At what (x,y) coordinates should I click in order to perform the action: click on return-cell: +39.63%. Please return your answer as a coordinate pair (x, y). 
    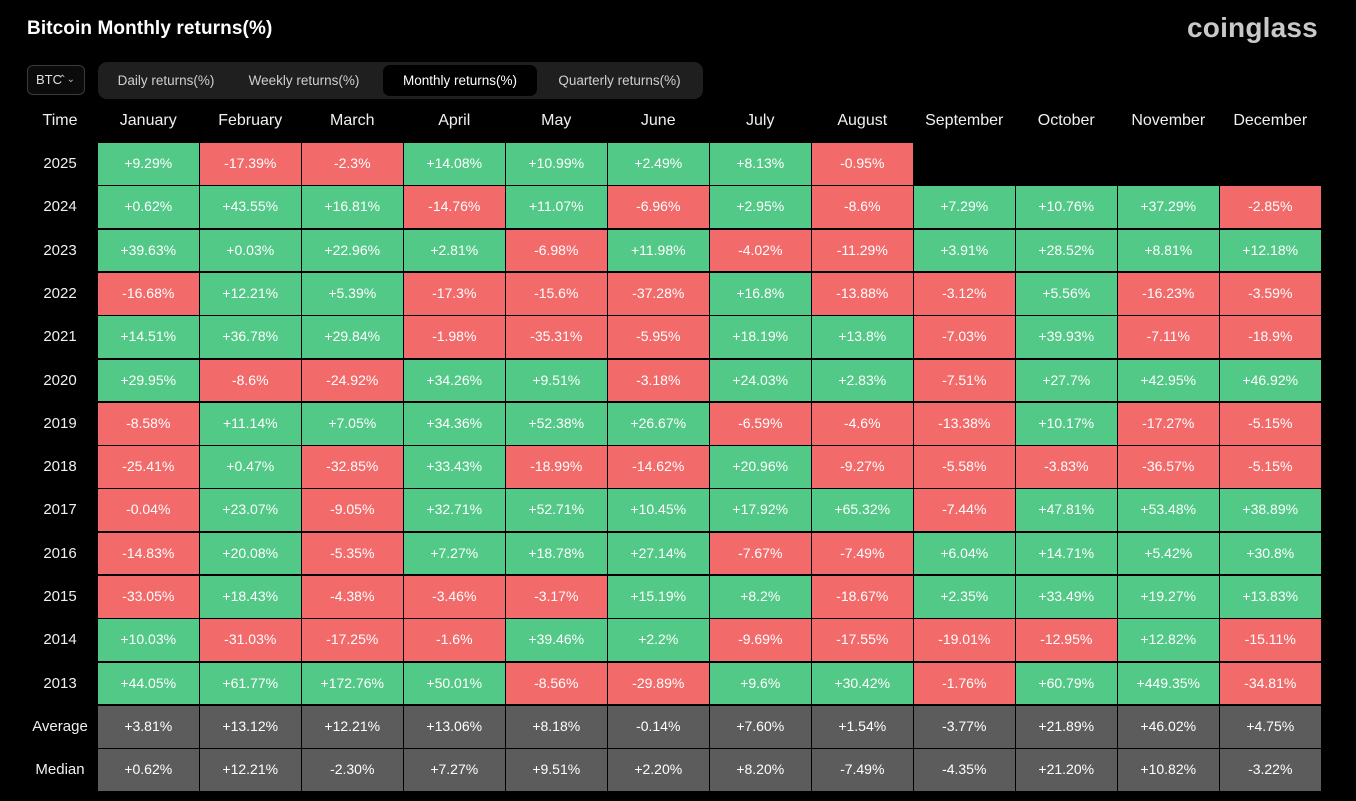
    Looking at the image, I should click on (148, 250).